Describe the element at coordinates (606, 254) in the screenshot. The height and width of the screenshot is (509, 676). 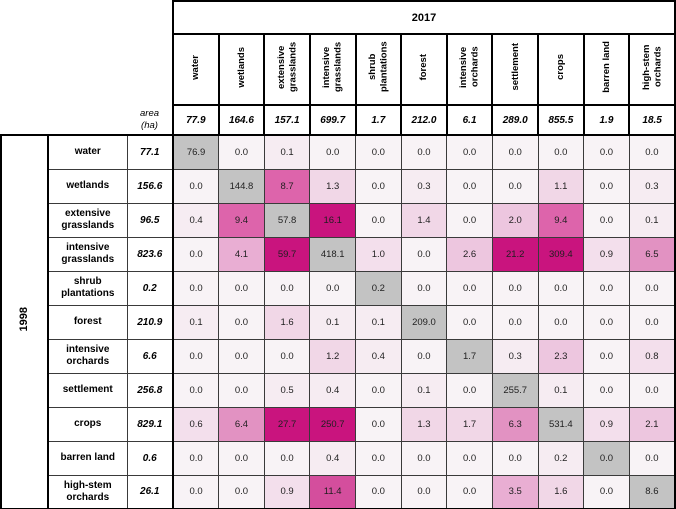
I see `cell-intensive-grasslands-to-barren-land: 0.9` at that location.